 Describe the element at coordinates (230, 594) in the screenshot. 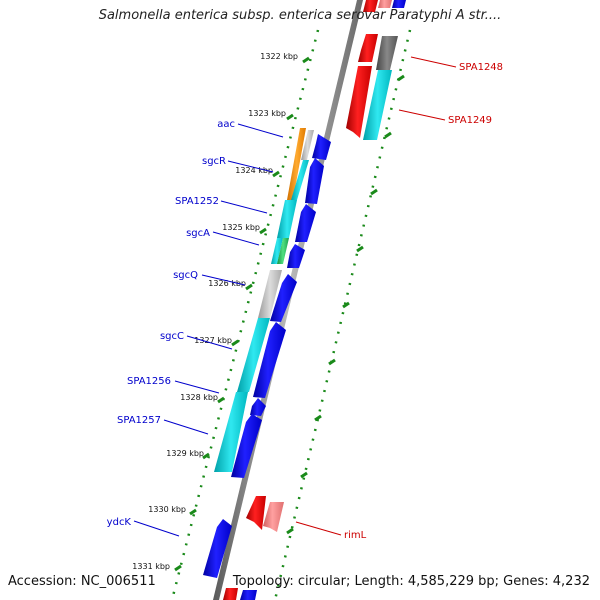

I see `reverse-gene-bottom-stub` at that location.